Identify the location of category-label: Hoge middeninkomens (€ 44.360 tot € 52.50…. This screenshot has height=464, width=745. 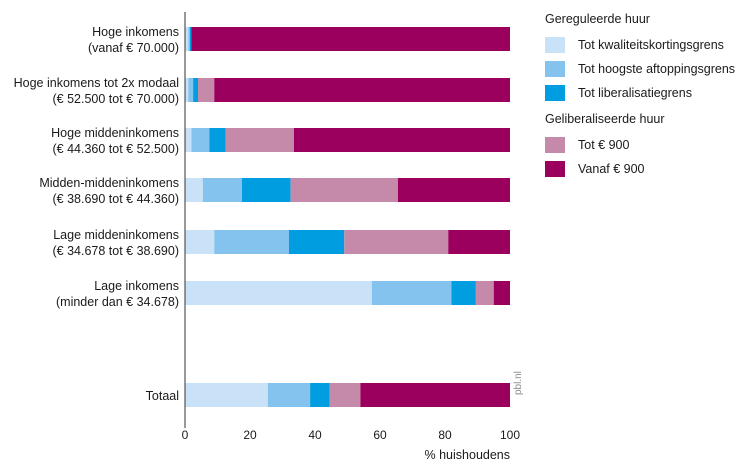
(115, 141).